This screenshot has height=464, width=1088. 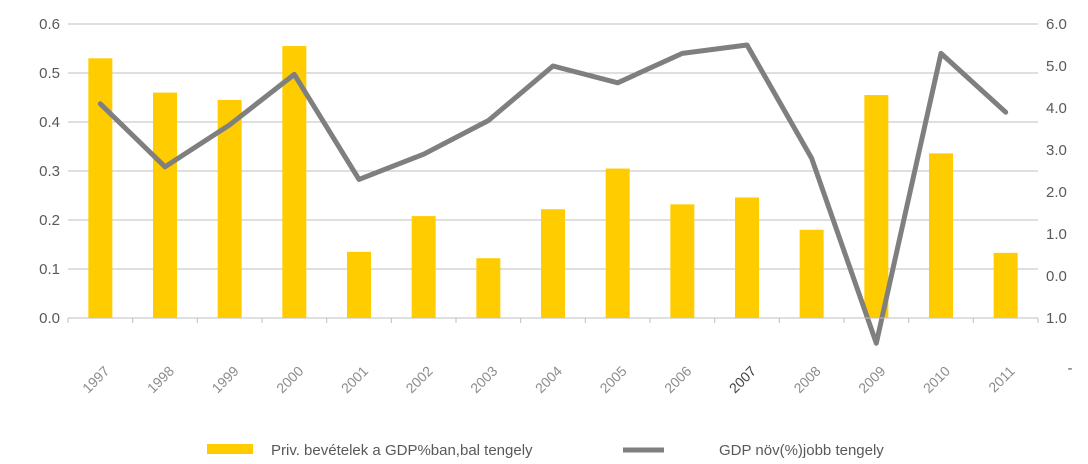 I want to click on x-label-1999: 1999, so click(x=224, y=379).